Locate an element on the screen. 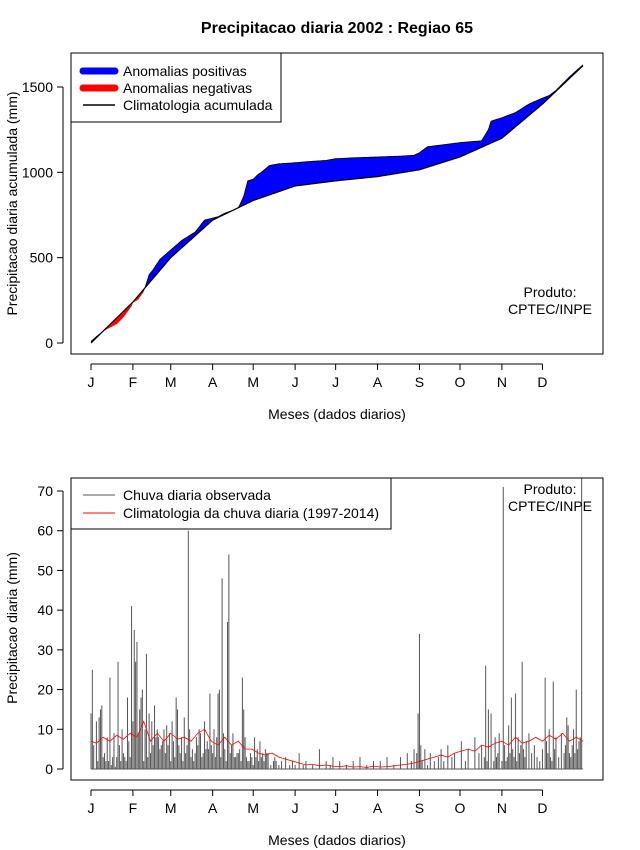 The height and width of the screenshot is (850, 640). daily-y-tick-label: 70 is located at coordinates (45, 491).